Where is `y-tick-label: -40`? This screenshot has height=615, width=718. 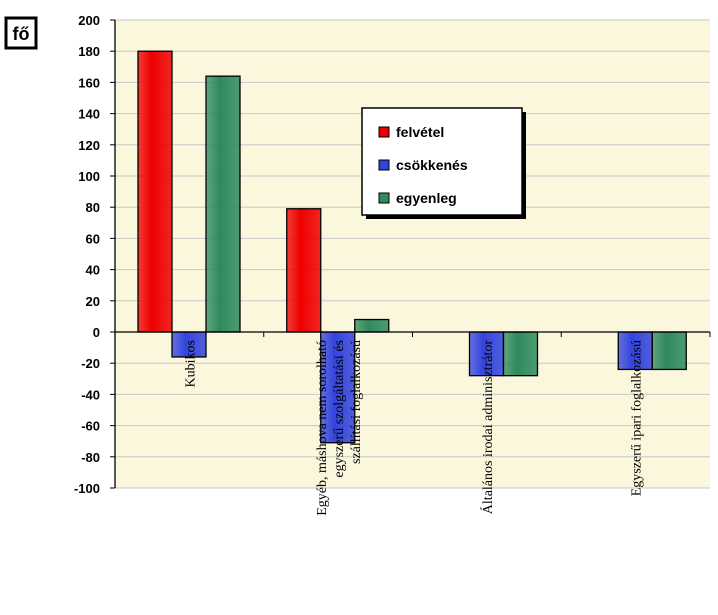
y-tick-label: -40 is located at coordinates (90, 394).